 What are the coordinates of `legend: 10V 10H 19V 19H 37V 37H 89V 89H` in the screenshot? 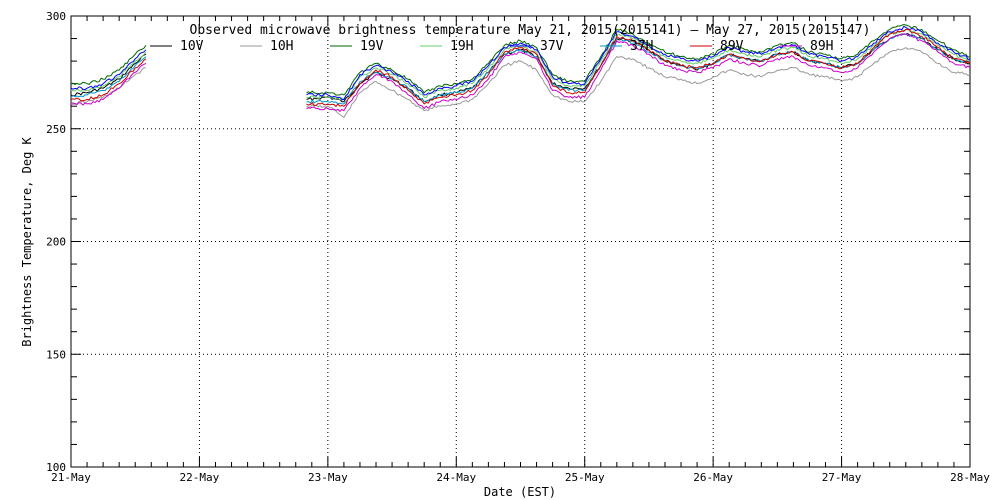 It's located at (491, 46).